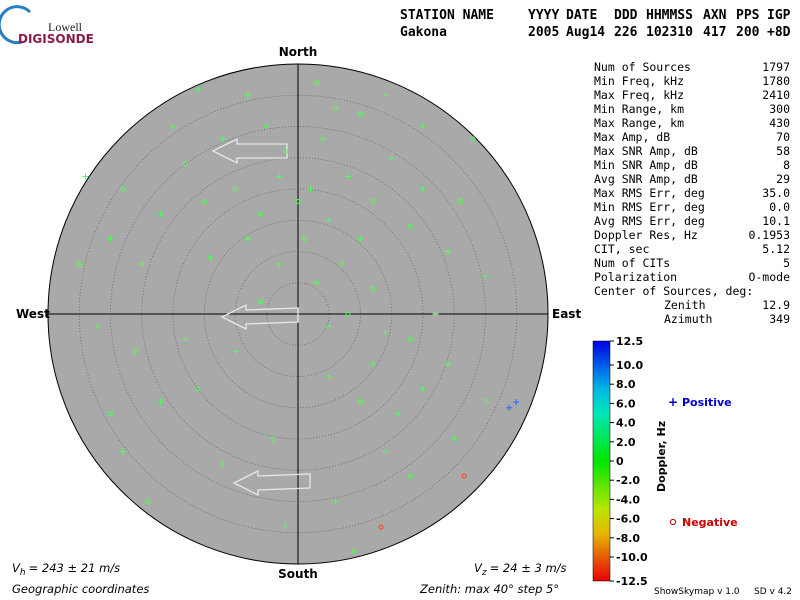 The height and width of the screenshot is (600, 800). I want to click on vz-sub: z, so click(484, 573).